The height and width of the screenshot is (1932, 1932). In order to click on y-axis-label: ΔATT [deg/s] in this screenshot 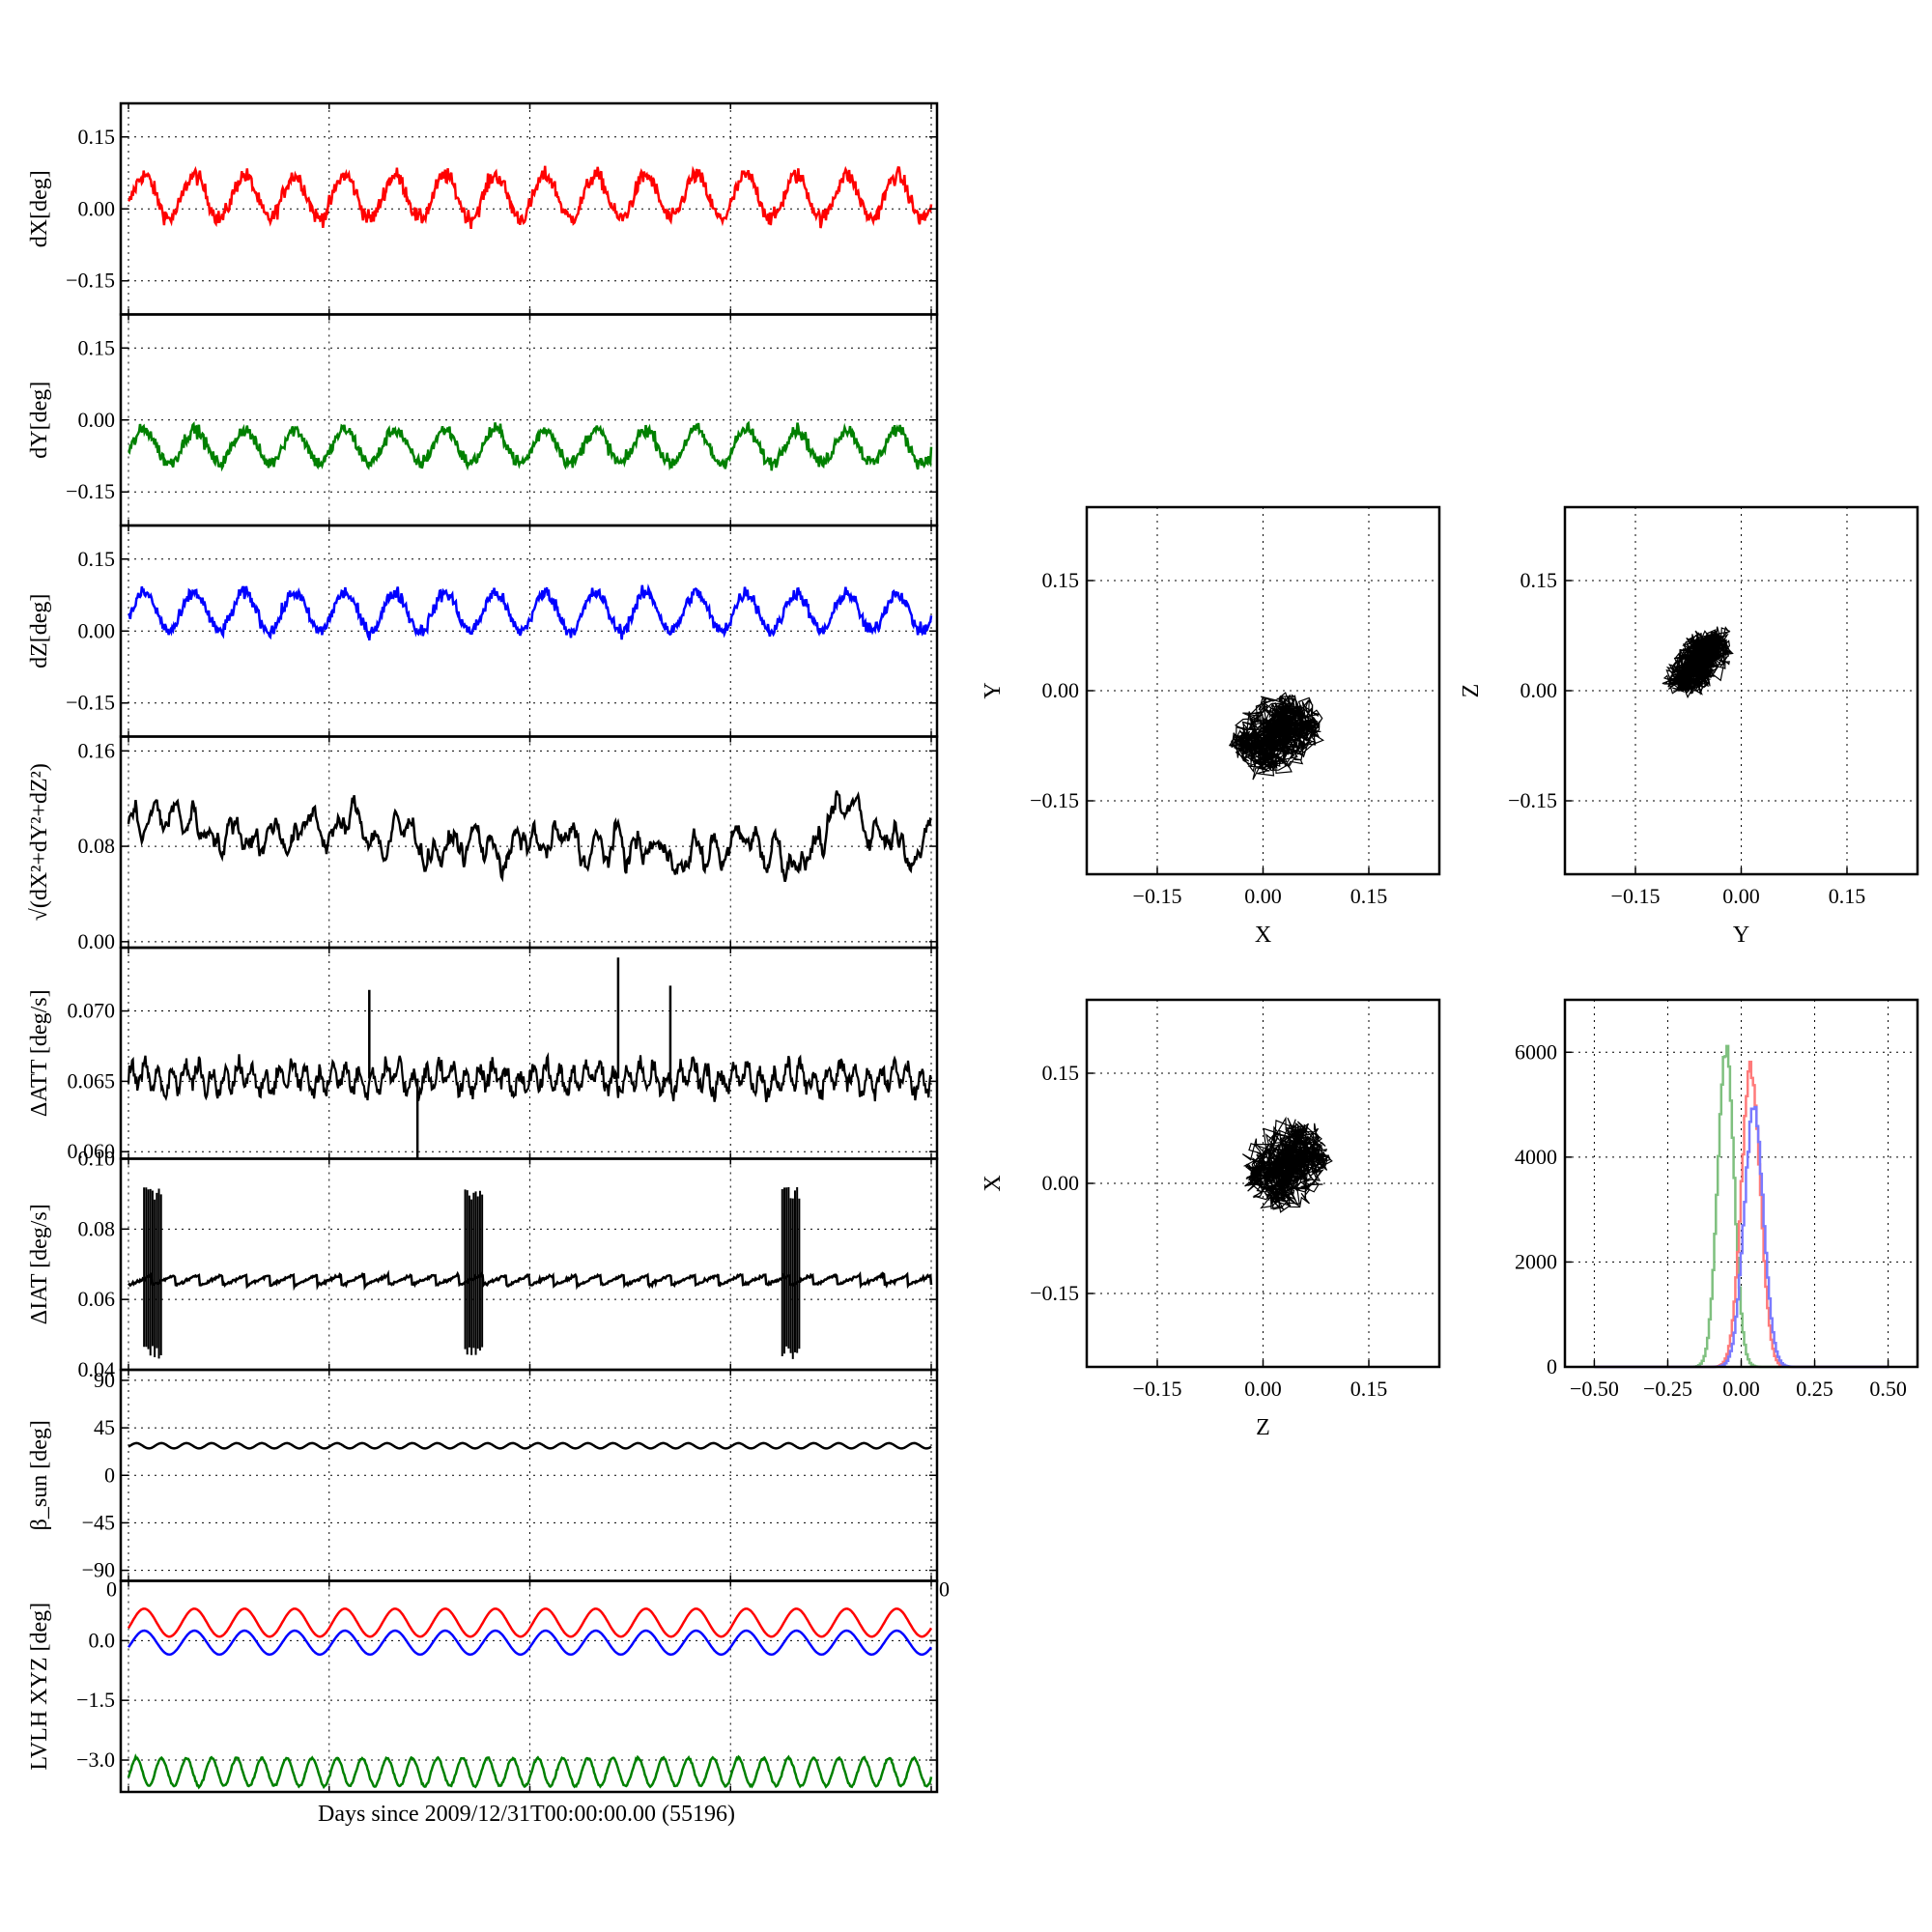, I will do `click(39, 1053)`.